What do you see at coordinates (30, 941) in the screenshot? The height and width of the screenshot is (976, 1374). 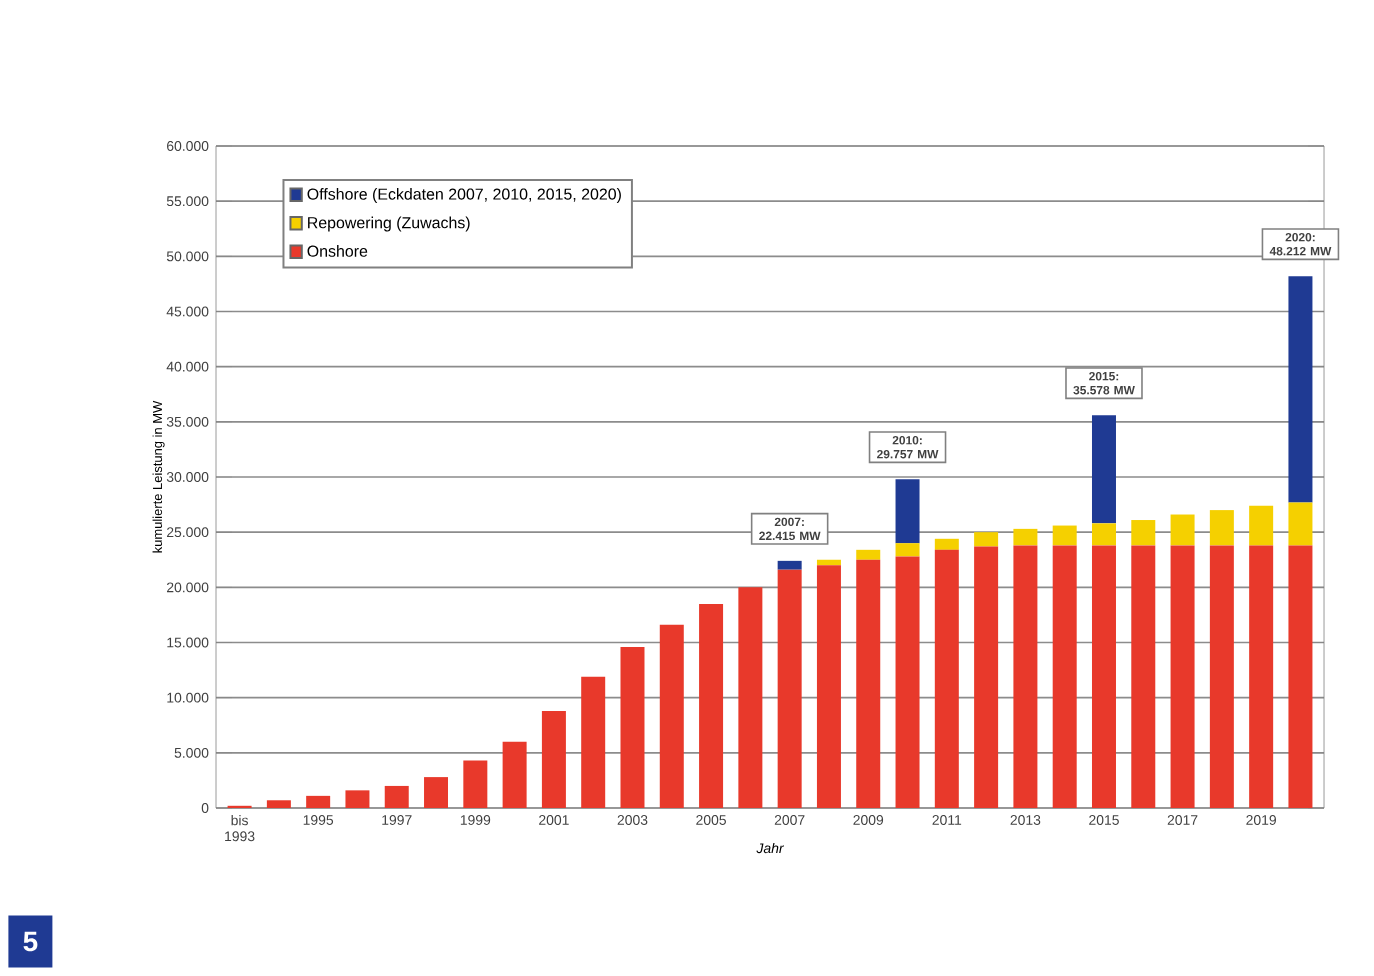 I see `text: 5` at bounding box center [30, 941].